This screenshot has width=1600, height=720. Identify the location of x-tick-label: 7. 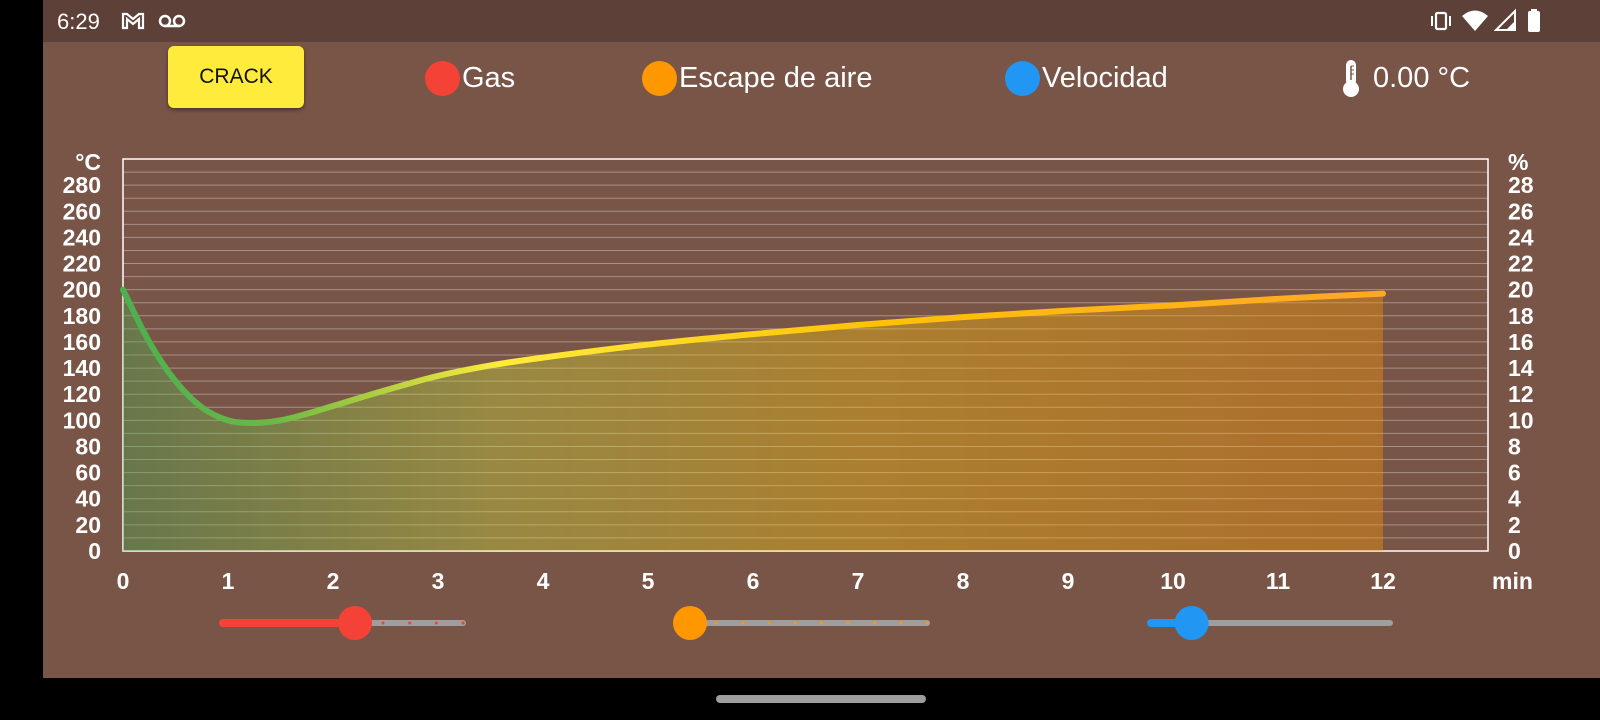
(858, 581).